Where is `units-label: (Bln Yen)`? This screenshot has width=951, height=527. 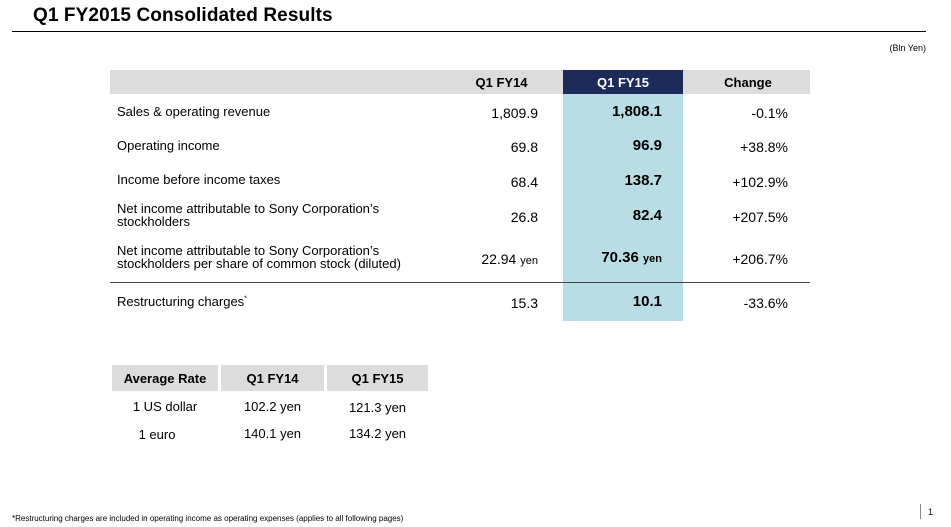 units-label: (Bln Yen) is located at coordinates (907, 48).